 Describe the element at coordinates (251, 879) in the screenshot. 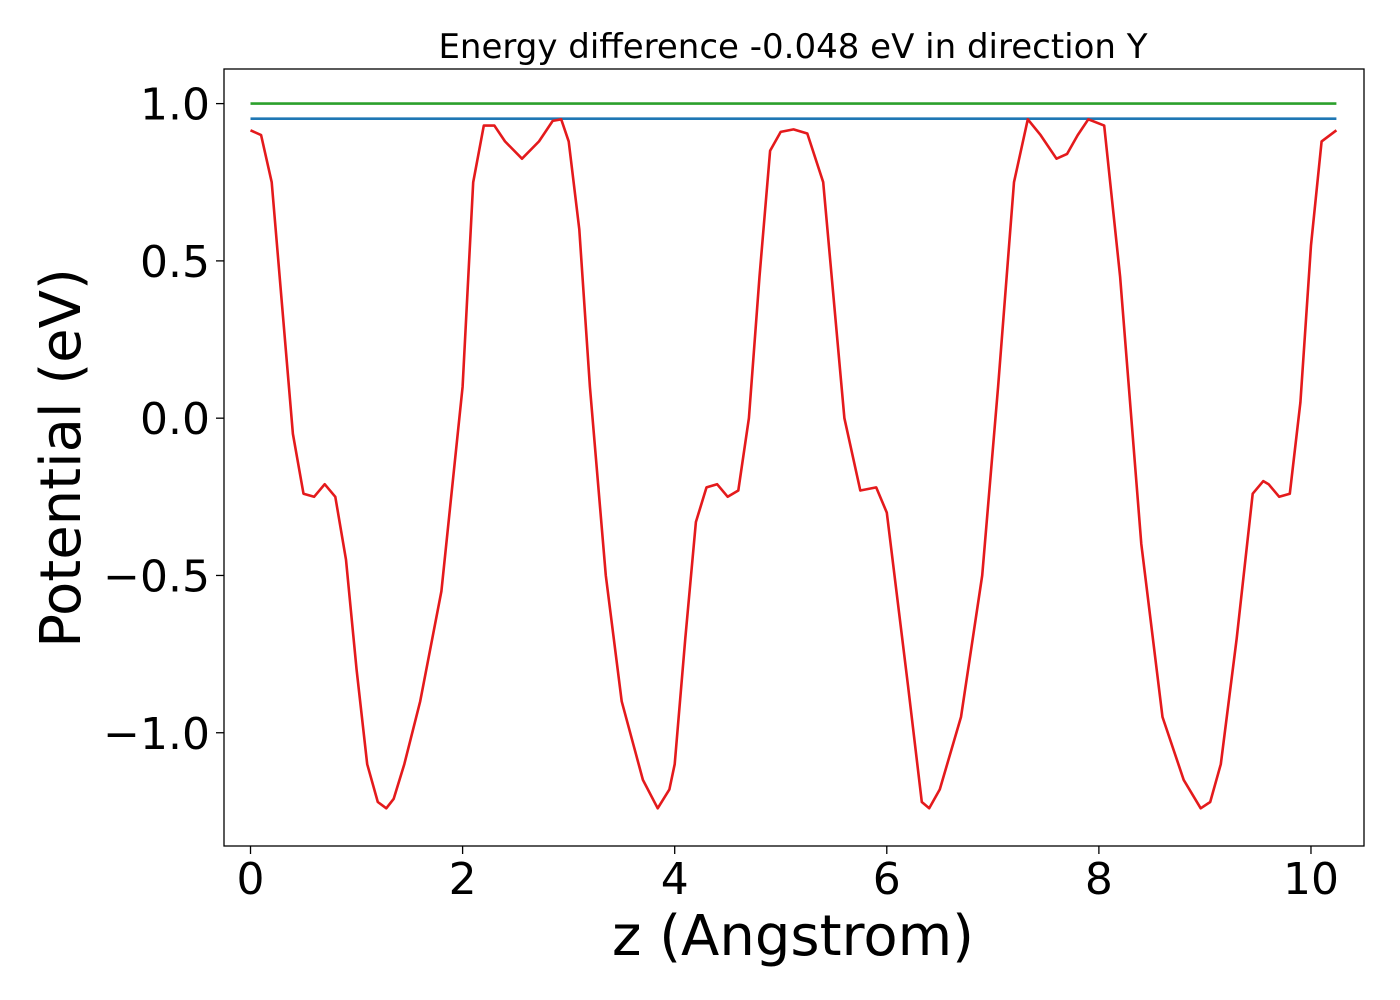

I see `x-tick-label: 0` at that location.